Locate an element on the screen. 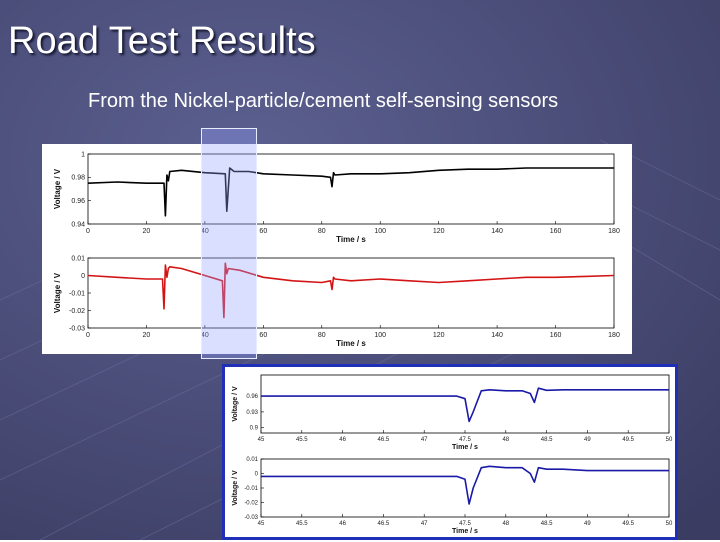  y-tick-label: 0.93 is located at coordinates (252, 413).